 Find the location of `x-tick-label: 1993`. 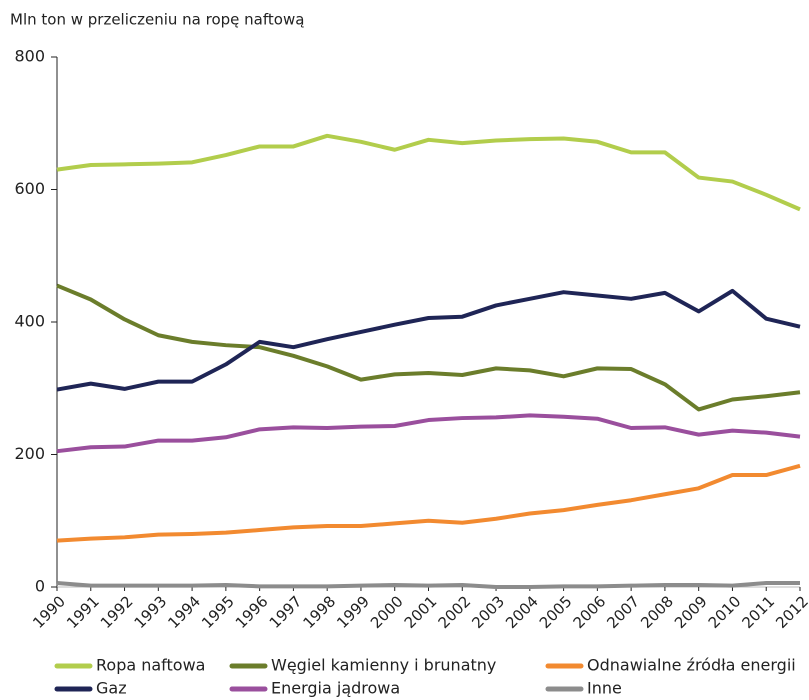

x-tick-label: 1993 is located at coordinates (151, 612).